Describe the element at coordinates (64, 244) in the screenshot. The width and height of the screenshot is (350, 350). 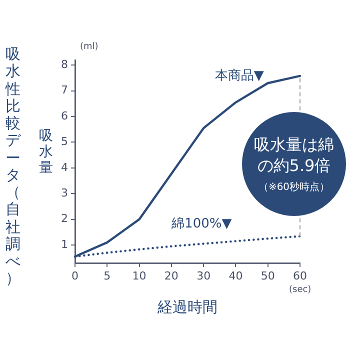
I see `y-tick-label: 1` at that location.